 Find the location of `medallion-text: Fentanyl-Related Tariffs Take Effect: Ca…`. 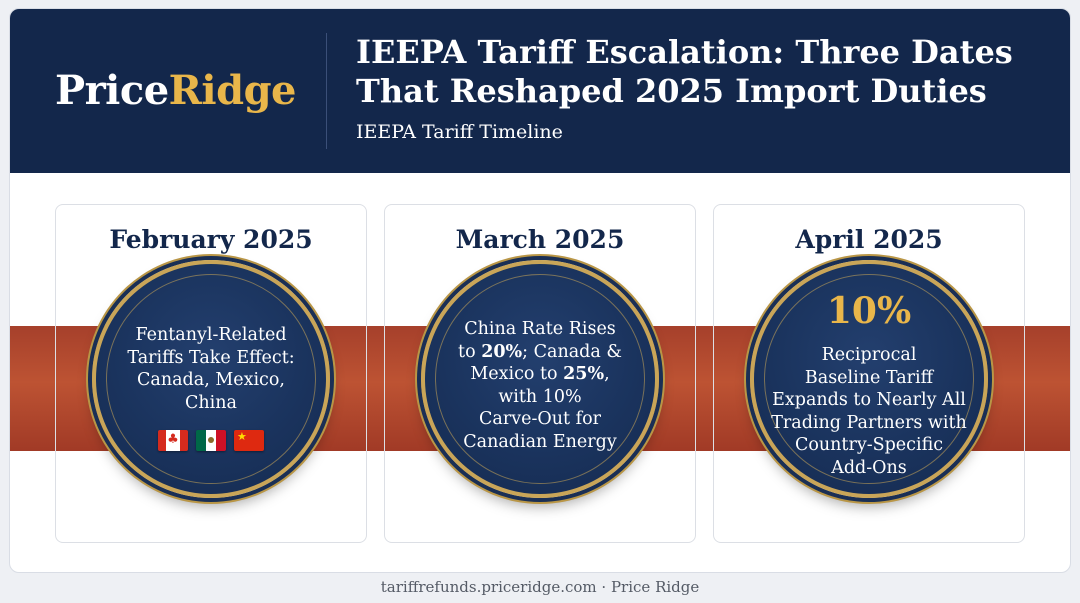

medallion-text: Fentanyl-Related Tariffs Take Effect: Ca… is located at coordinates (211, 369).